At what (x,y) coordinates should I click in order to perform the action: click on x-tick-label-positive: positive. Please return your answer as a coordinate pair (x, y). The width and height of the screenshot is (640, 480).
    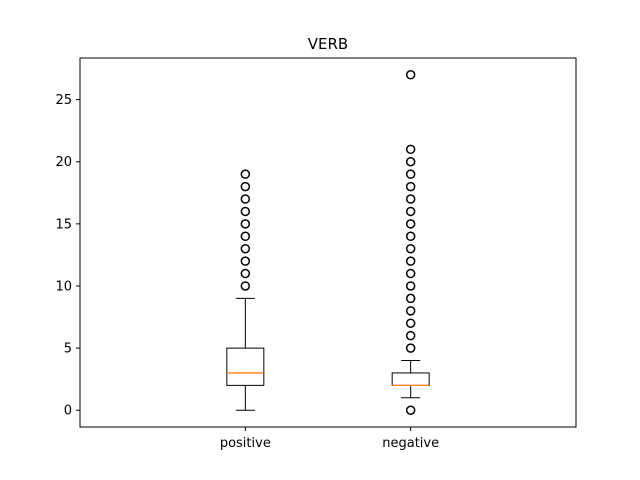
    Looking at the image, I should click on (245, 443).